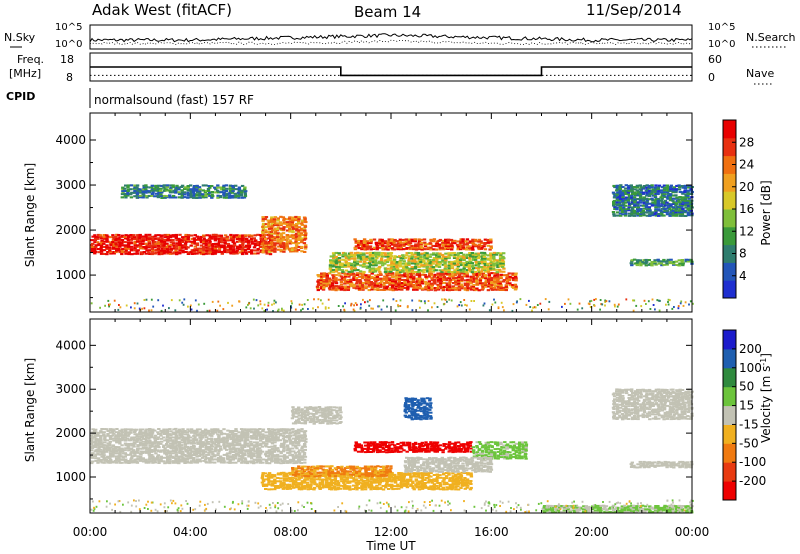 The width and height of the screenshot is (800, 554). What do you see at coordinates (729, 182) in the screenshot?
I see `power-colorbar-segment` at bounding box center [729, 182].